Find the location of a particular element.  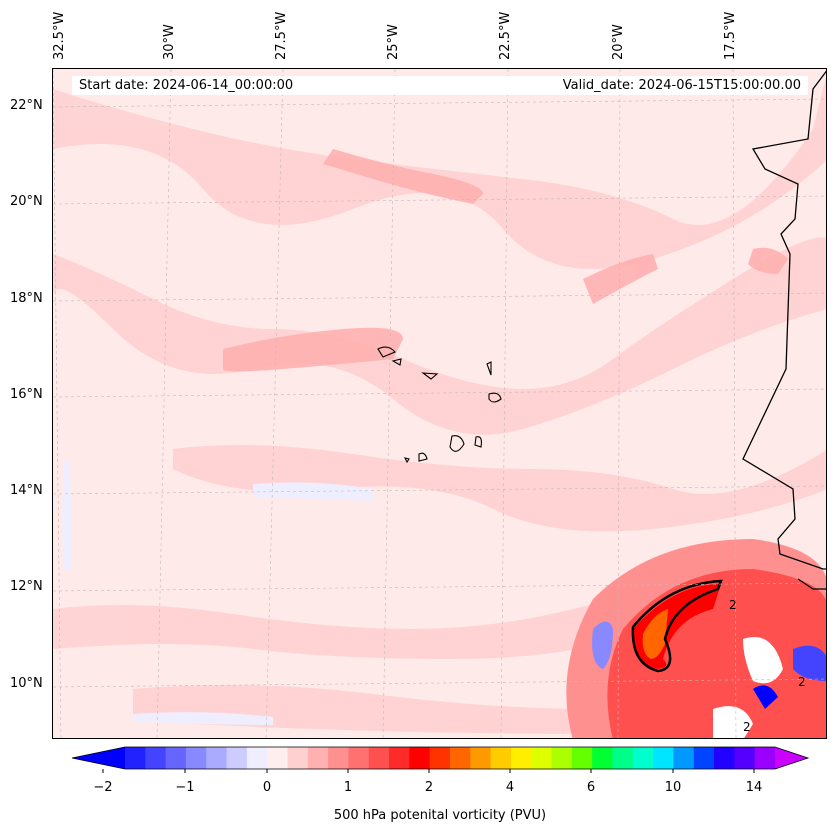

colorbar-tick-2: 0 is located at coordinates (267, 787).